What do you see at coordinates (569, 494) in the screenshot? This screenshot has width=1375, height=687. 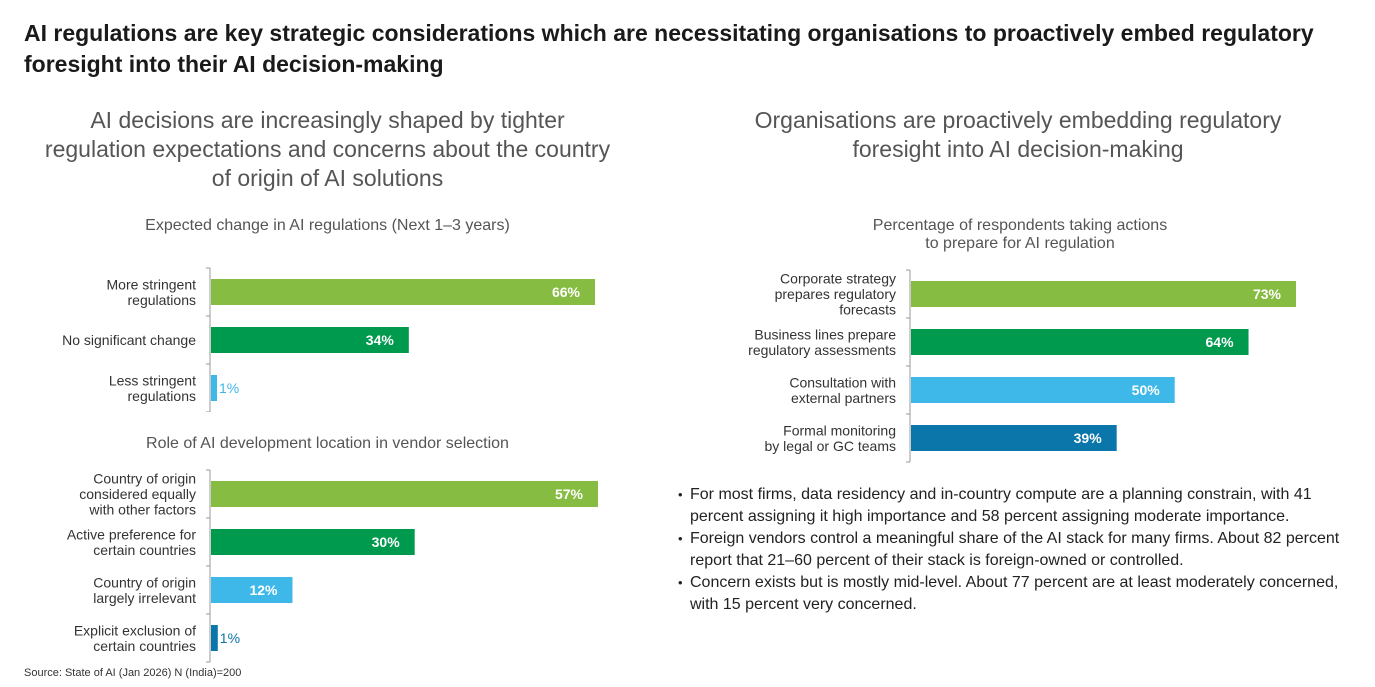 I see `data-label: 57%` at bounding box center [569, 494].